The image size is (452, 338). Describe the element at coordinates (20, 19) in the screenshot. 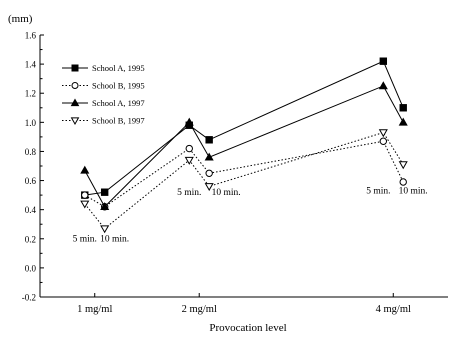

I see `y-unit-label: (mm)` at that location.